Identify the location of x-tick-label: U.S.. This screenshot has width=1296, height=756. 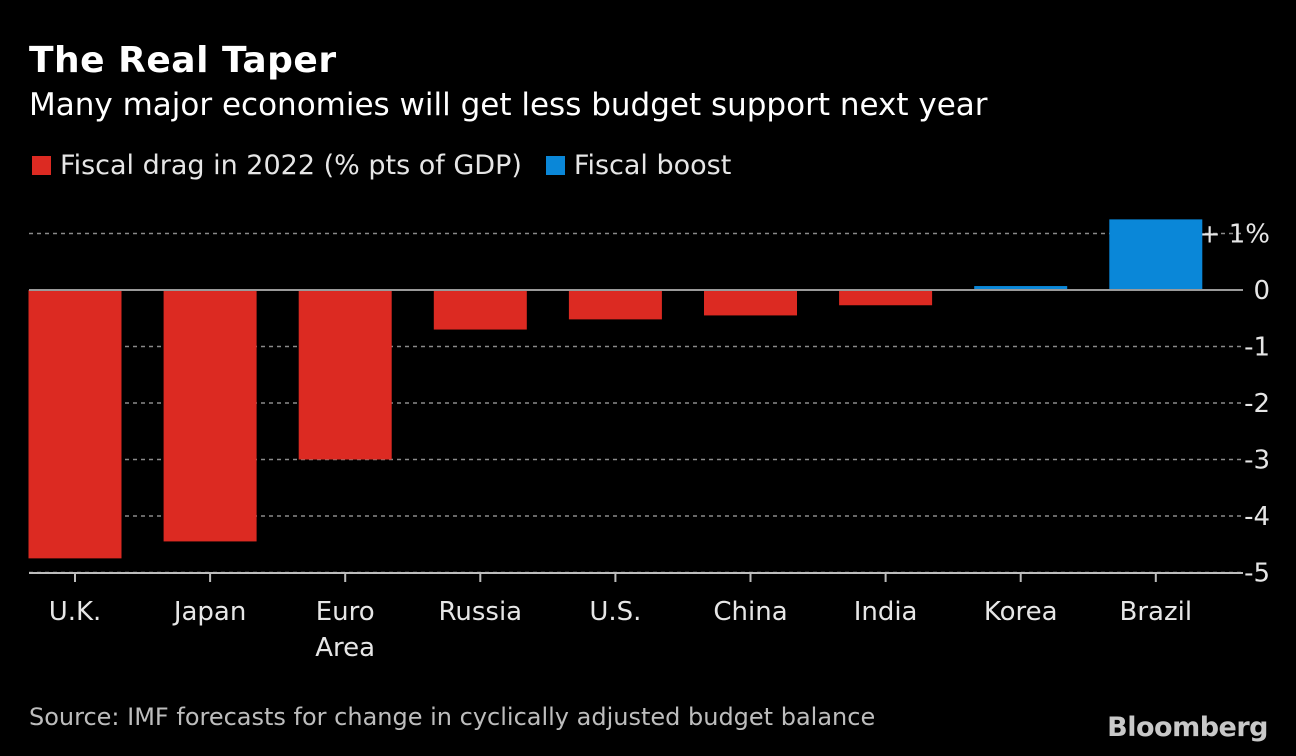
(615, 612).